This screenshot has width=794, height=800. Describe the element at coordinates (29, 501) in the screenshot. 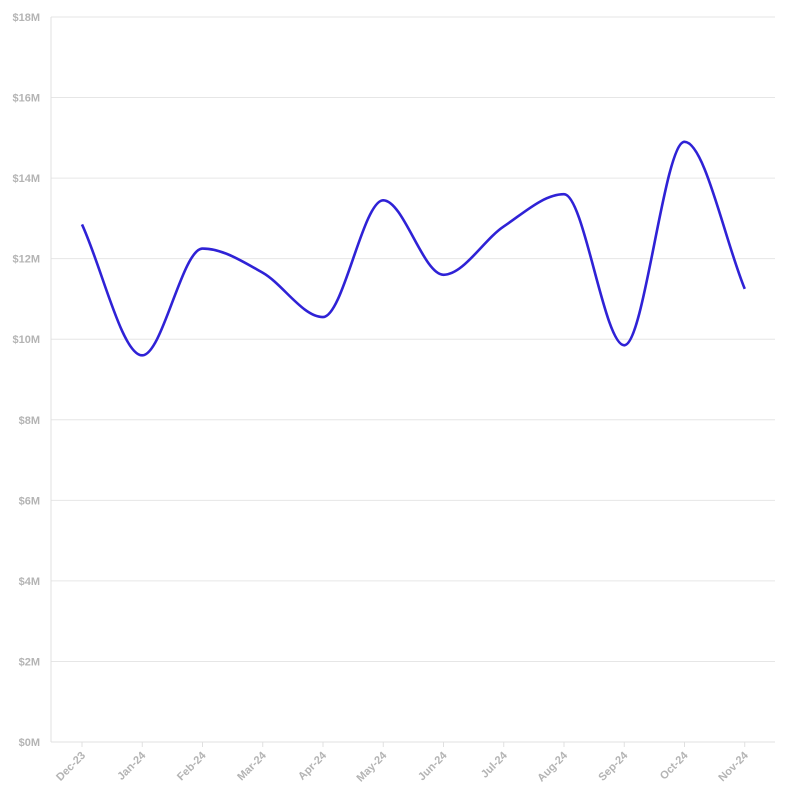

I see `y-tick-label: $6M` at that location.